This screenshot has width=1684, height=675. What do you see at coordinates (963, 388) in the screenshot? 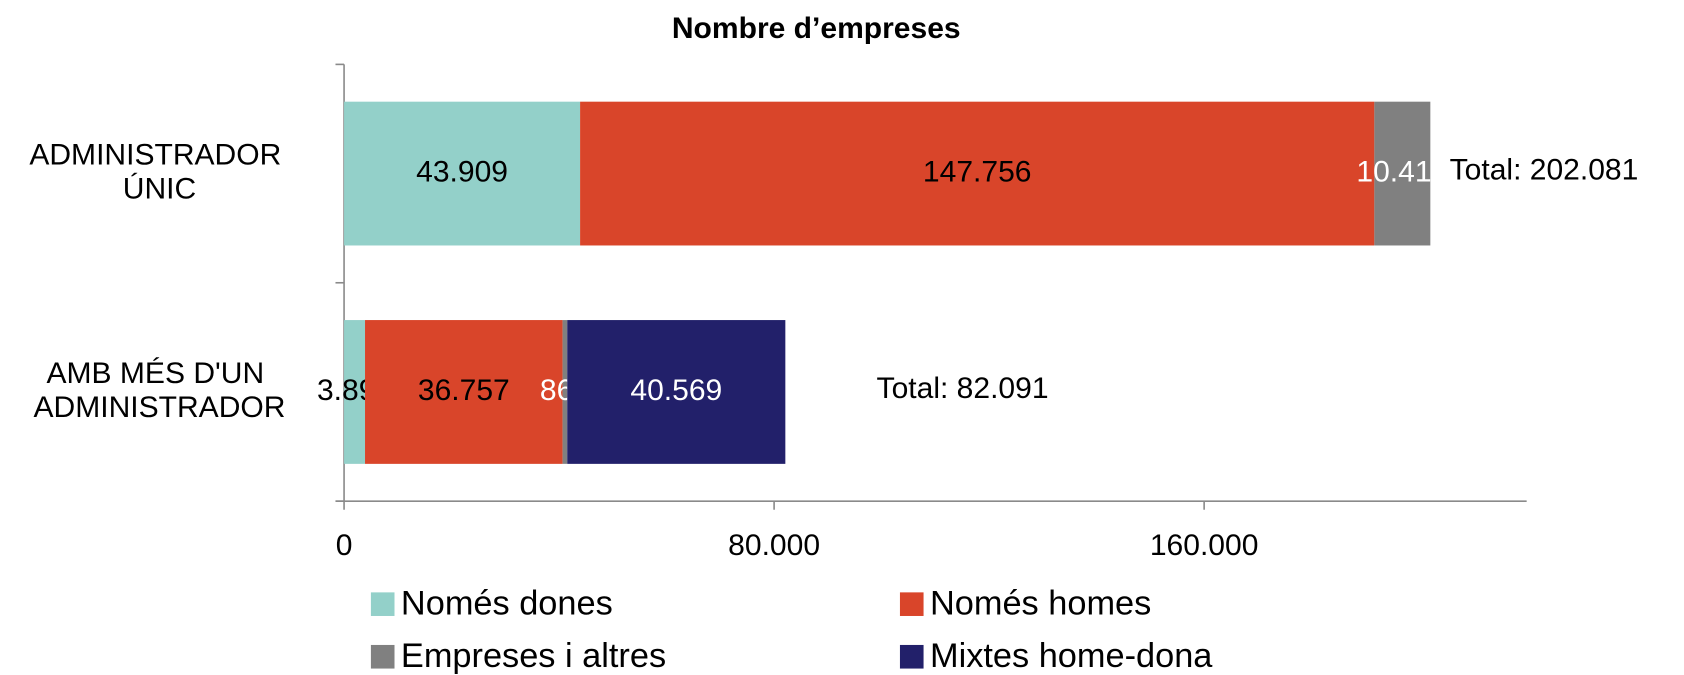
I see `total-label: Total: 82.091` at bounding box center [963, 388].